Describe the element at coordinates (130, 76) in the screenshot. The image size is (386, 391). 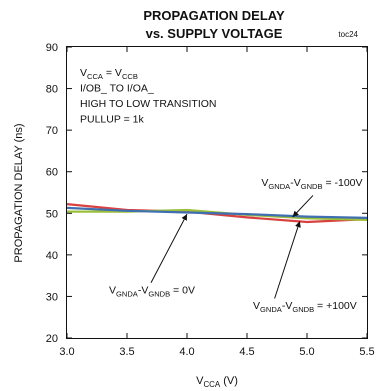
I see `subscript-text: CCB` at that location.